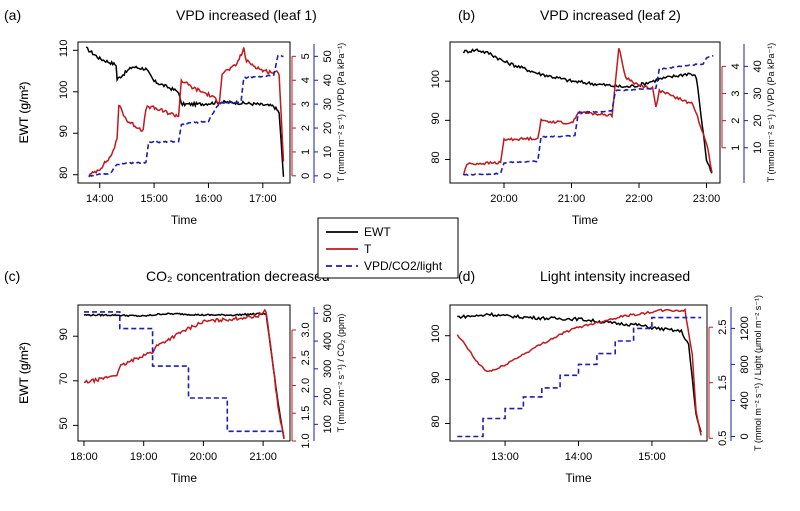  What do you see at coordinates (328, 369) in the screenshot?
I see `right-outer-tick-label: 300` at bounding box center [328, 369].